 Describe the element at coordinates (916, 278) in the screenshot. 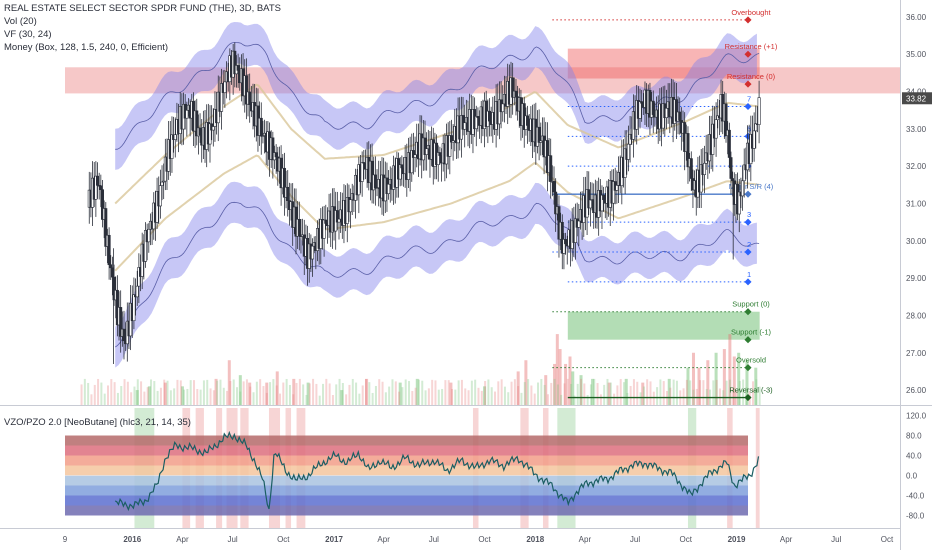

I see `price-tick-label: 29.00` at that location.